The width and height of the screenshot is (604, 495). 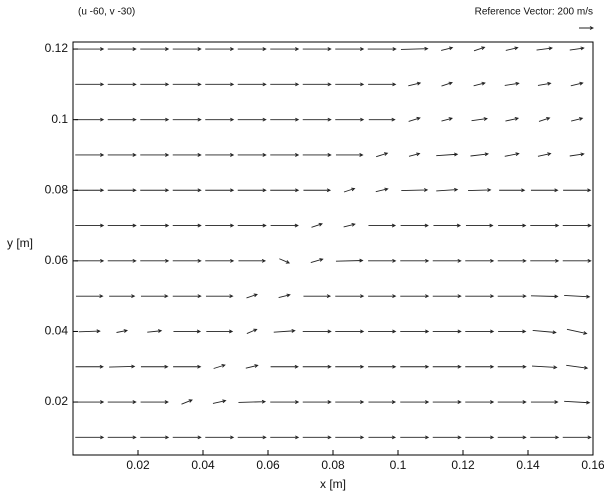 What do you see at coordinates (587, 28) in the screenshot?
I see `reference-vector` at bounding box center [587, 28].